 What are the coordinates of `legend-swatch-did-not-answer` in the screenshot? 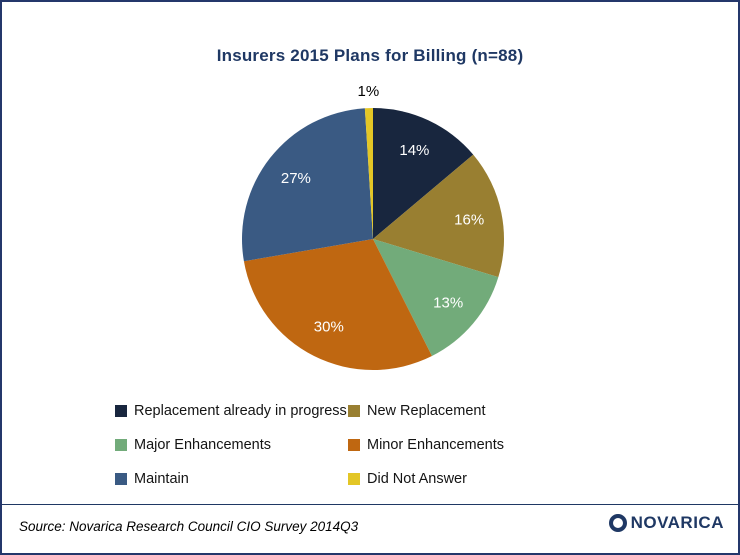 It's located at (354, 479).